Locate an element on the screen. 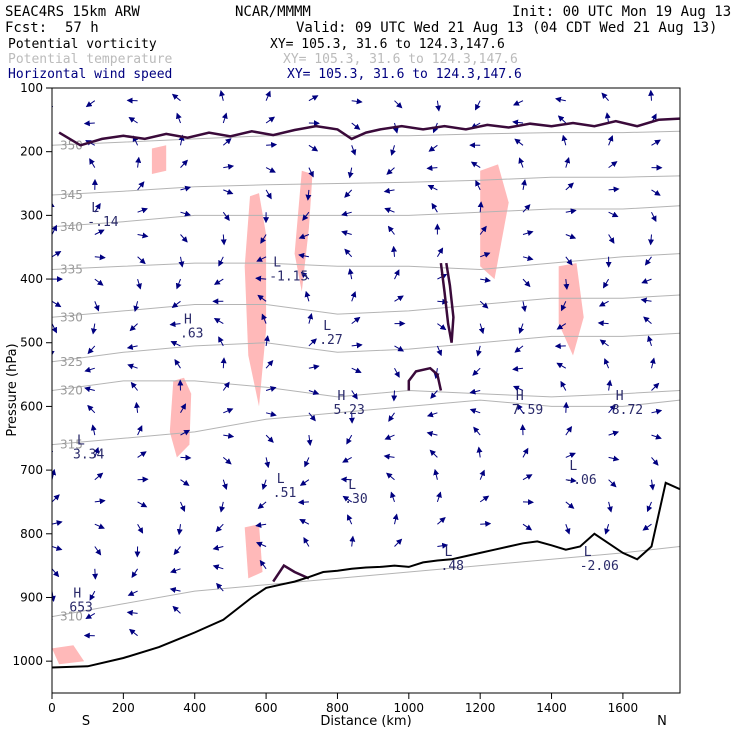 The width and height of the screenshot is (740, 740). theta-contour-label-315: 315 is located at coordinates (71, 445).